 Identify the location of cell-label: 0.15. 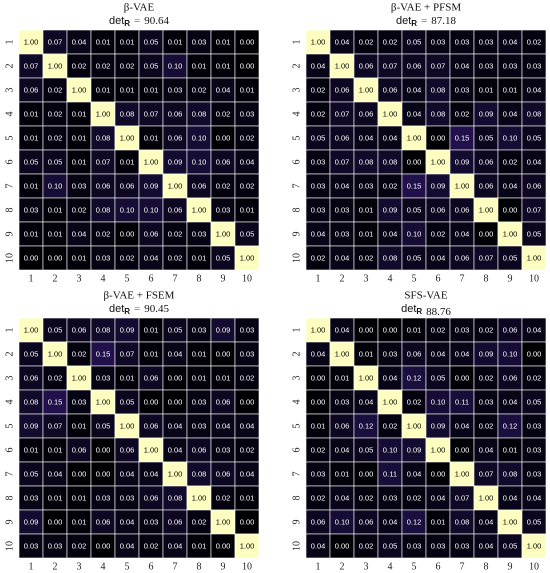
(462, 137).